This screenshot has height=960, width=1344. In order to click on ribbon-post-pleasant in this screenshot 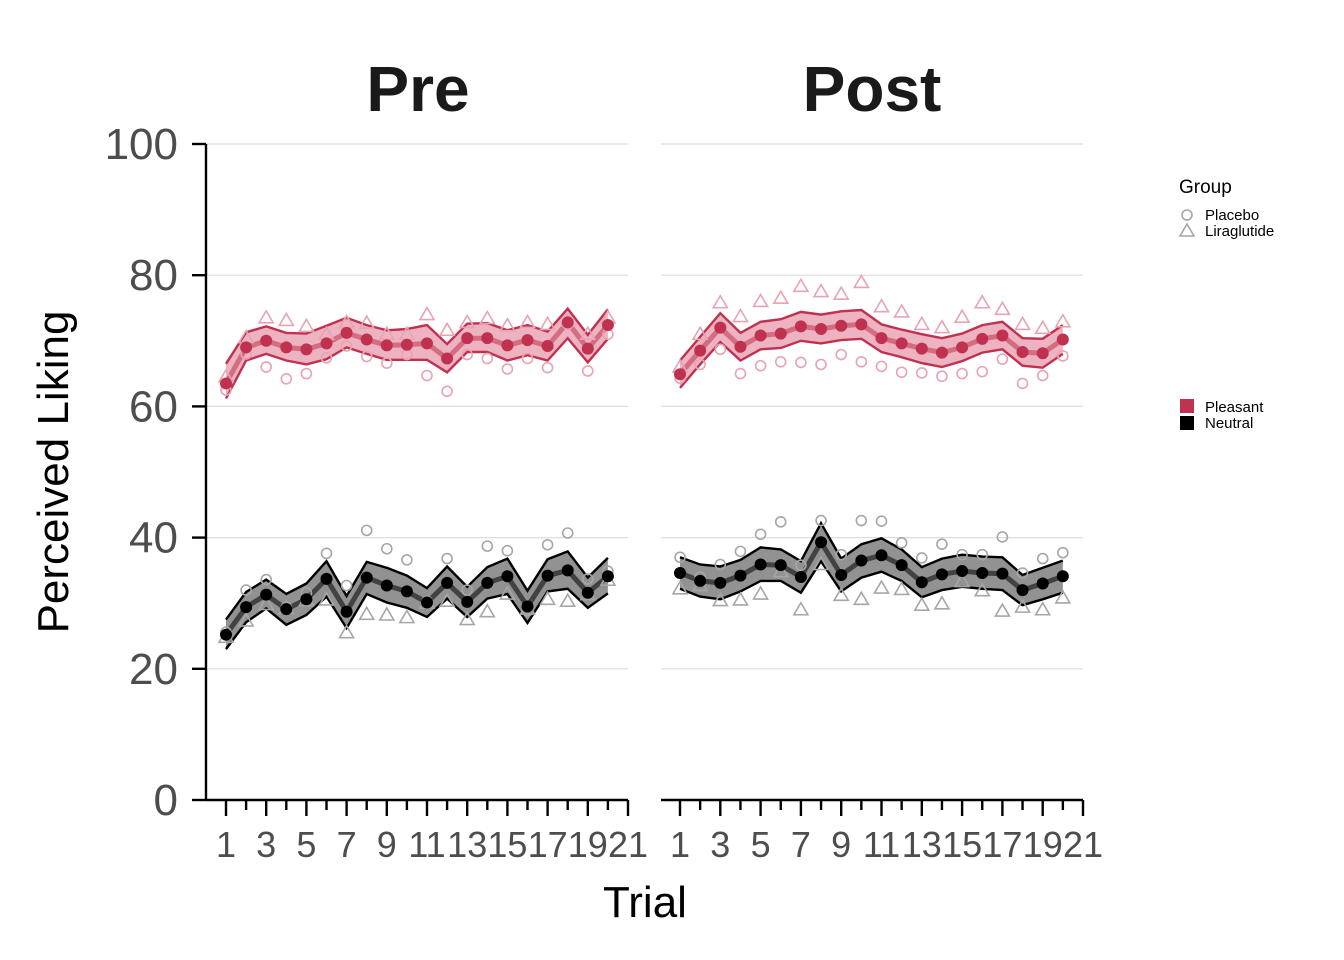, I will do `click(871, 349)`.